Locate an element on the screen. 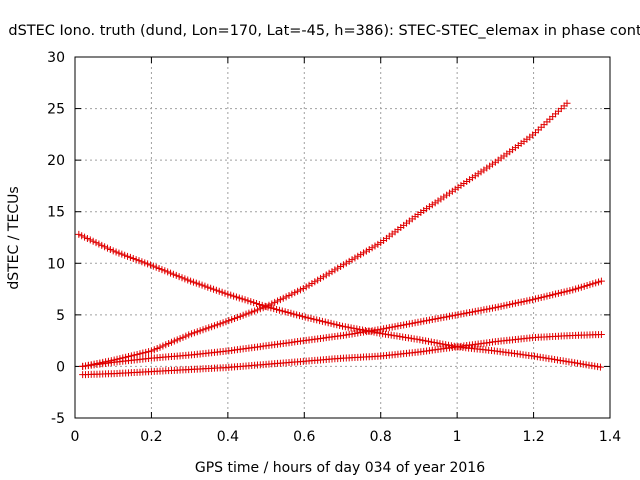 This screenshot has height=480, width=640. x-tick-label: 0.4 is located at coordinates (228, 437).